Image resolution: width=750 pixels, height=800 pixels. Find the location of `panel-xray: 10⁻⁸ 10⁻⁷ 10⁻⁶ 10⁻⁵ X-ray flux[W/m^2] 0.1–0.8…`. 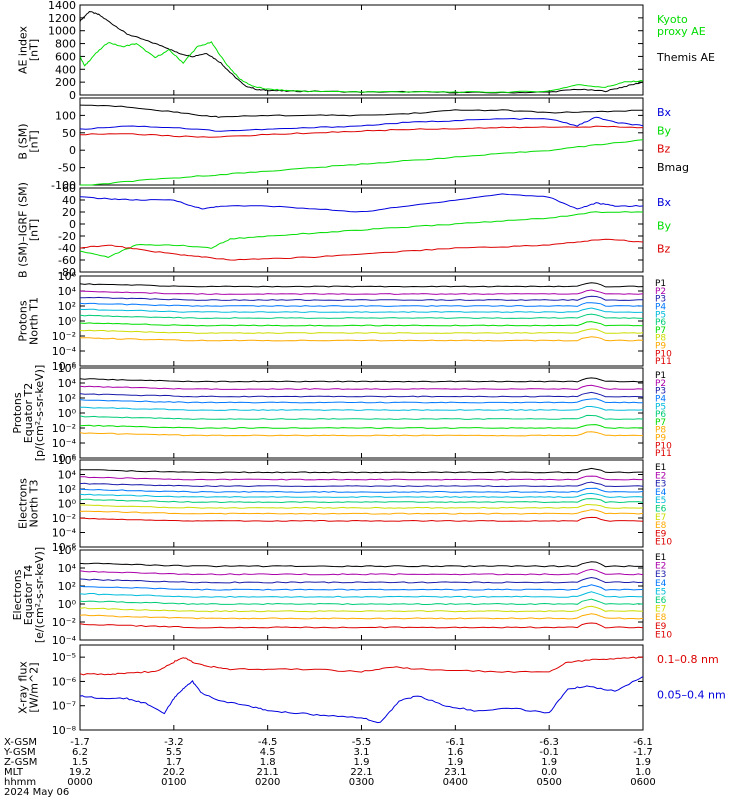

panel-xray: 10⁻⁸ 10⁻⁷ 10⁻⁶ 10⁻⁵ X-ray flux[W/m^2] 0.1–0.8… is located at coordinates (371, 690).